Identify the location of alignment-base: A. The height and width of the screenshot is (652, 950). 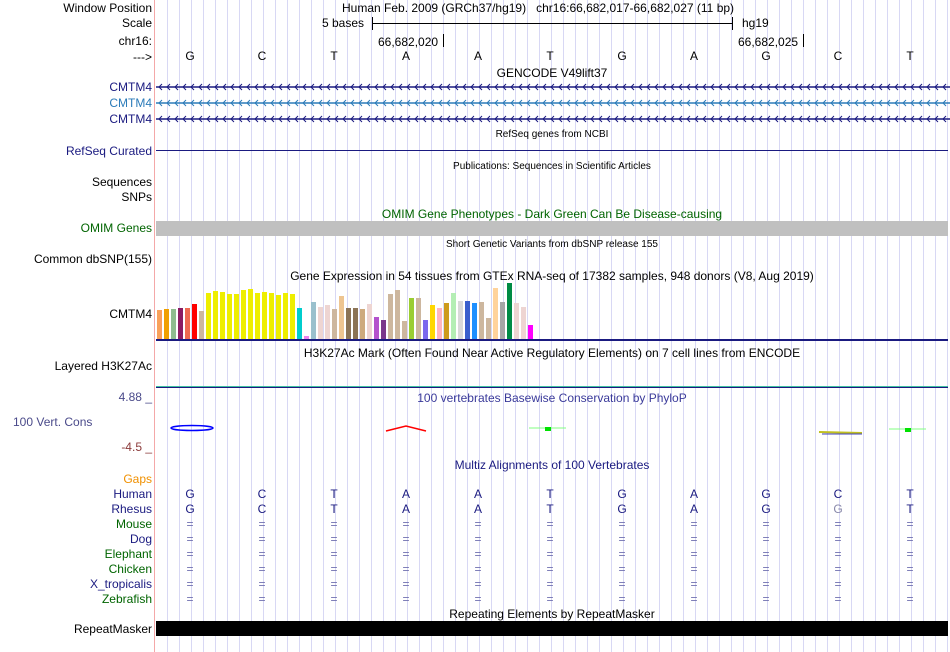
(405, 509).